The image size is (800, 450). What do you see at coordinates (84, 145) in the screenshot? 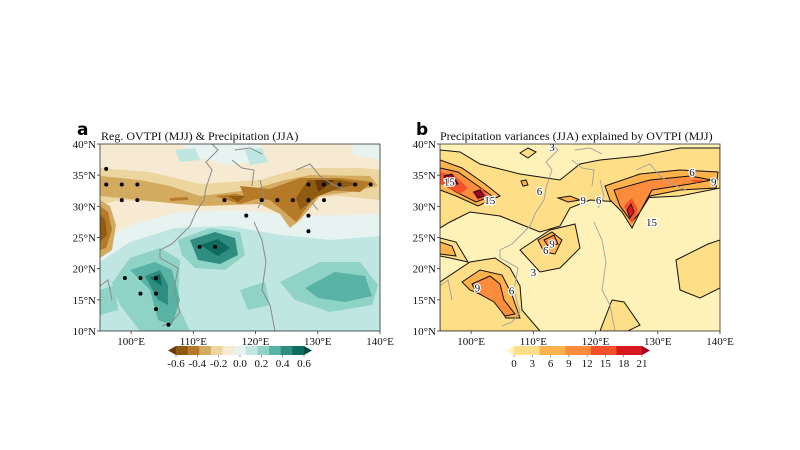
I see `y-tick-label: 40°N` at bounding box center [84, 145].